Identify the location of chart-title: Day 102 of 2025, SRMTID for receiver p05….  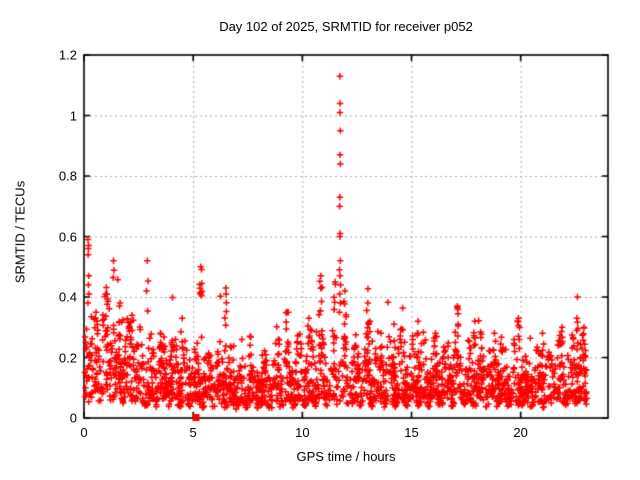
(346, 26).